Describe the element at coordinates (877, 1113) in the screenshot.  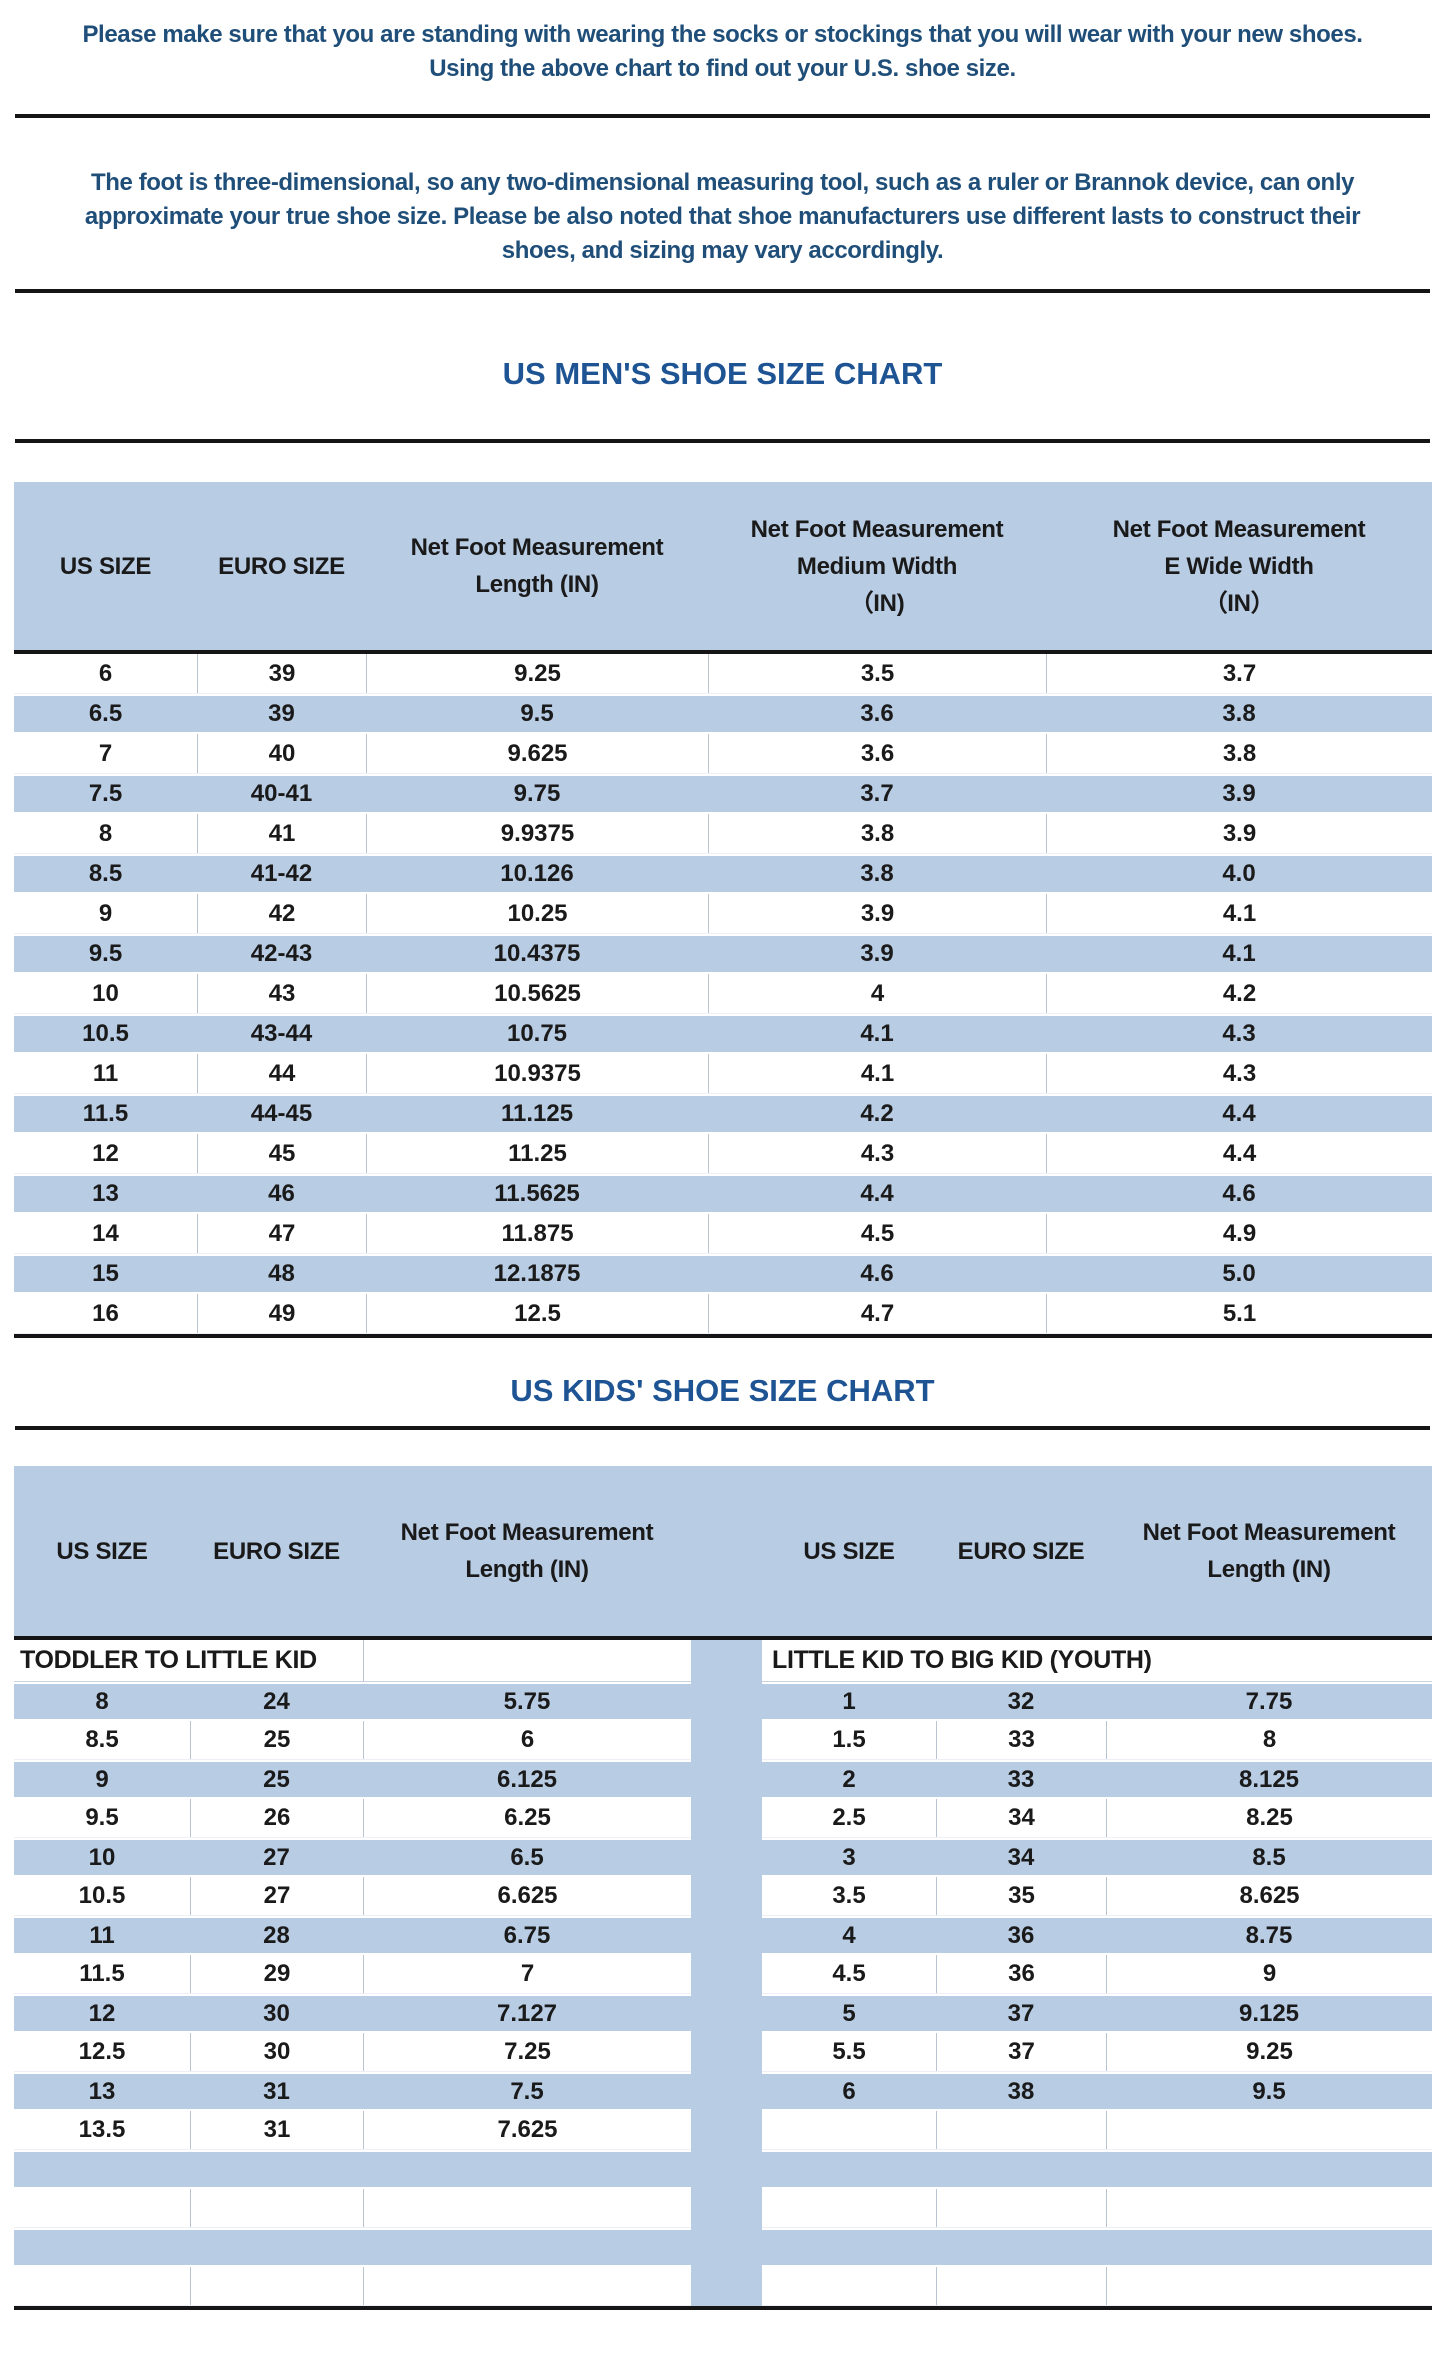
I see `cell-medium-width: 4.2` at that location.